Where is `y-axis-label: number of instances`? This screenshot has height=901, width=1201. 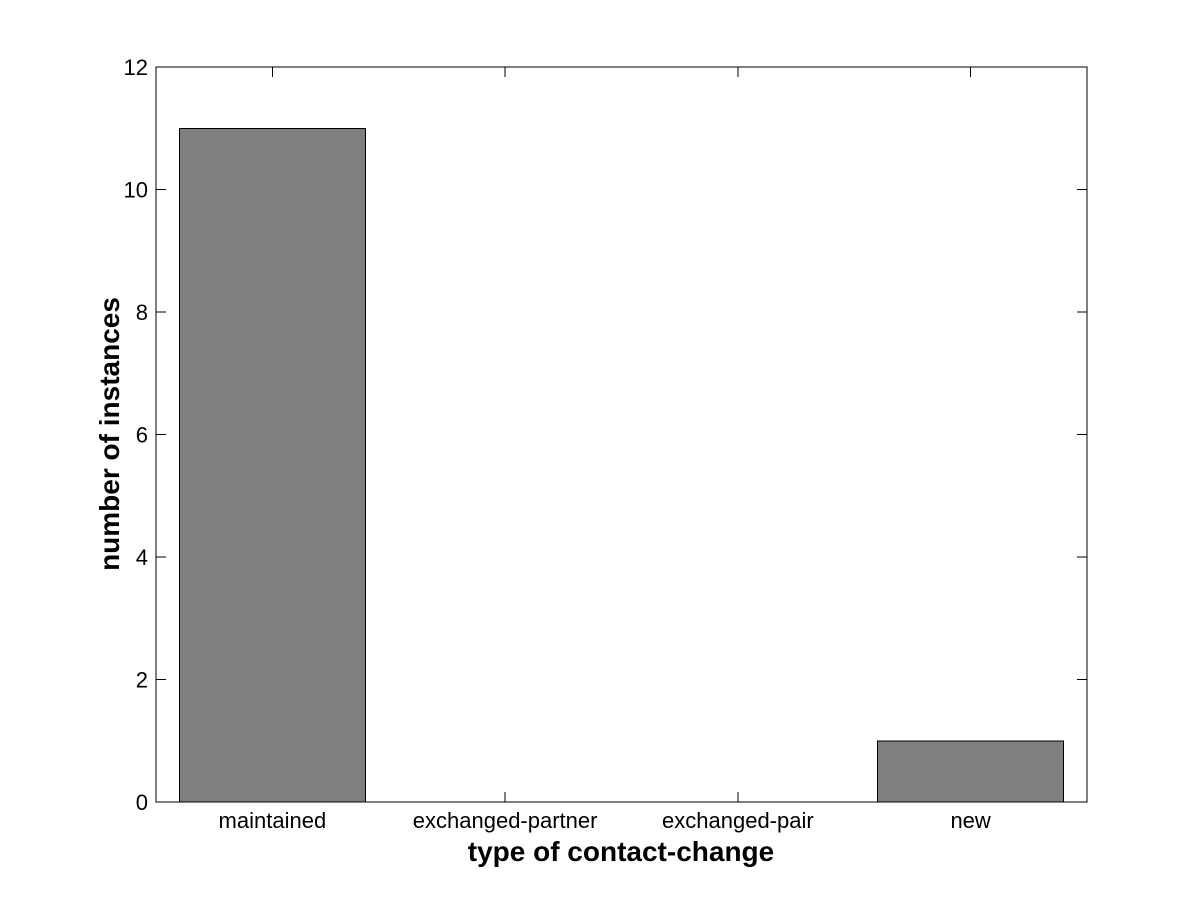
y-axis-label: number of instances is located at coordinates (109, 434).